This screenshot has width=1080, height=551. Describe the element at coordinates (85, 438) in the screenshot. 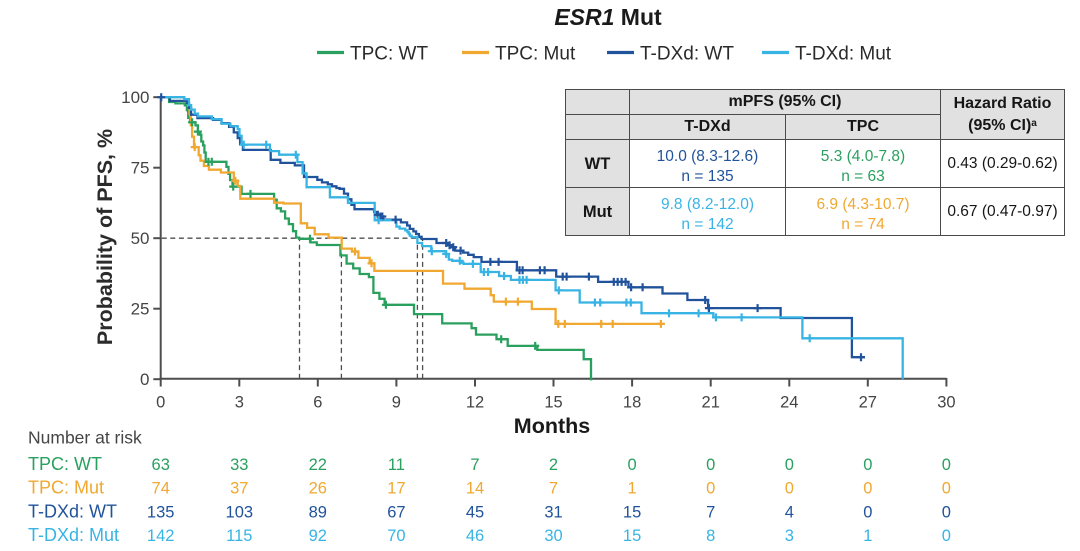

I see `svg-text: Number at risk` at that location.